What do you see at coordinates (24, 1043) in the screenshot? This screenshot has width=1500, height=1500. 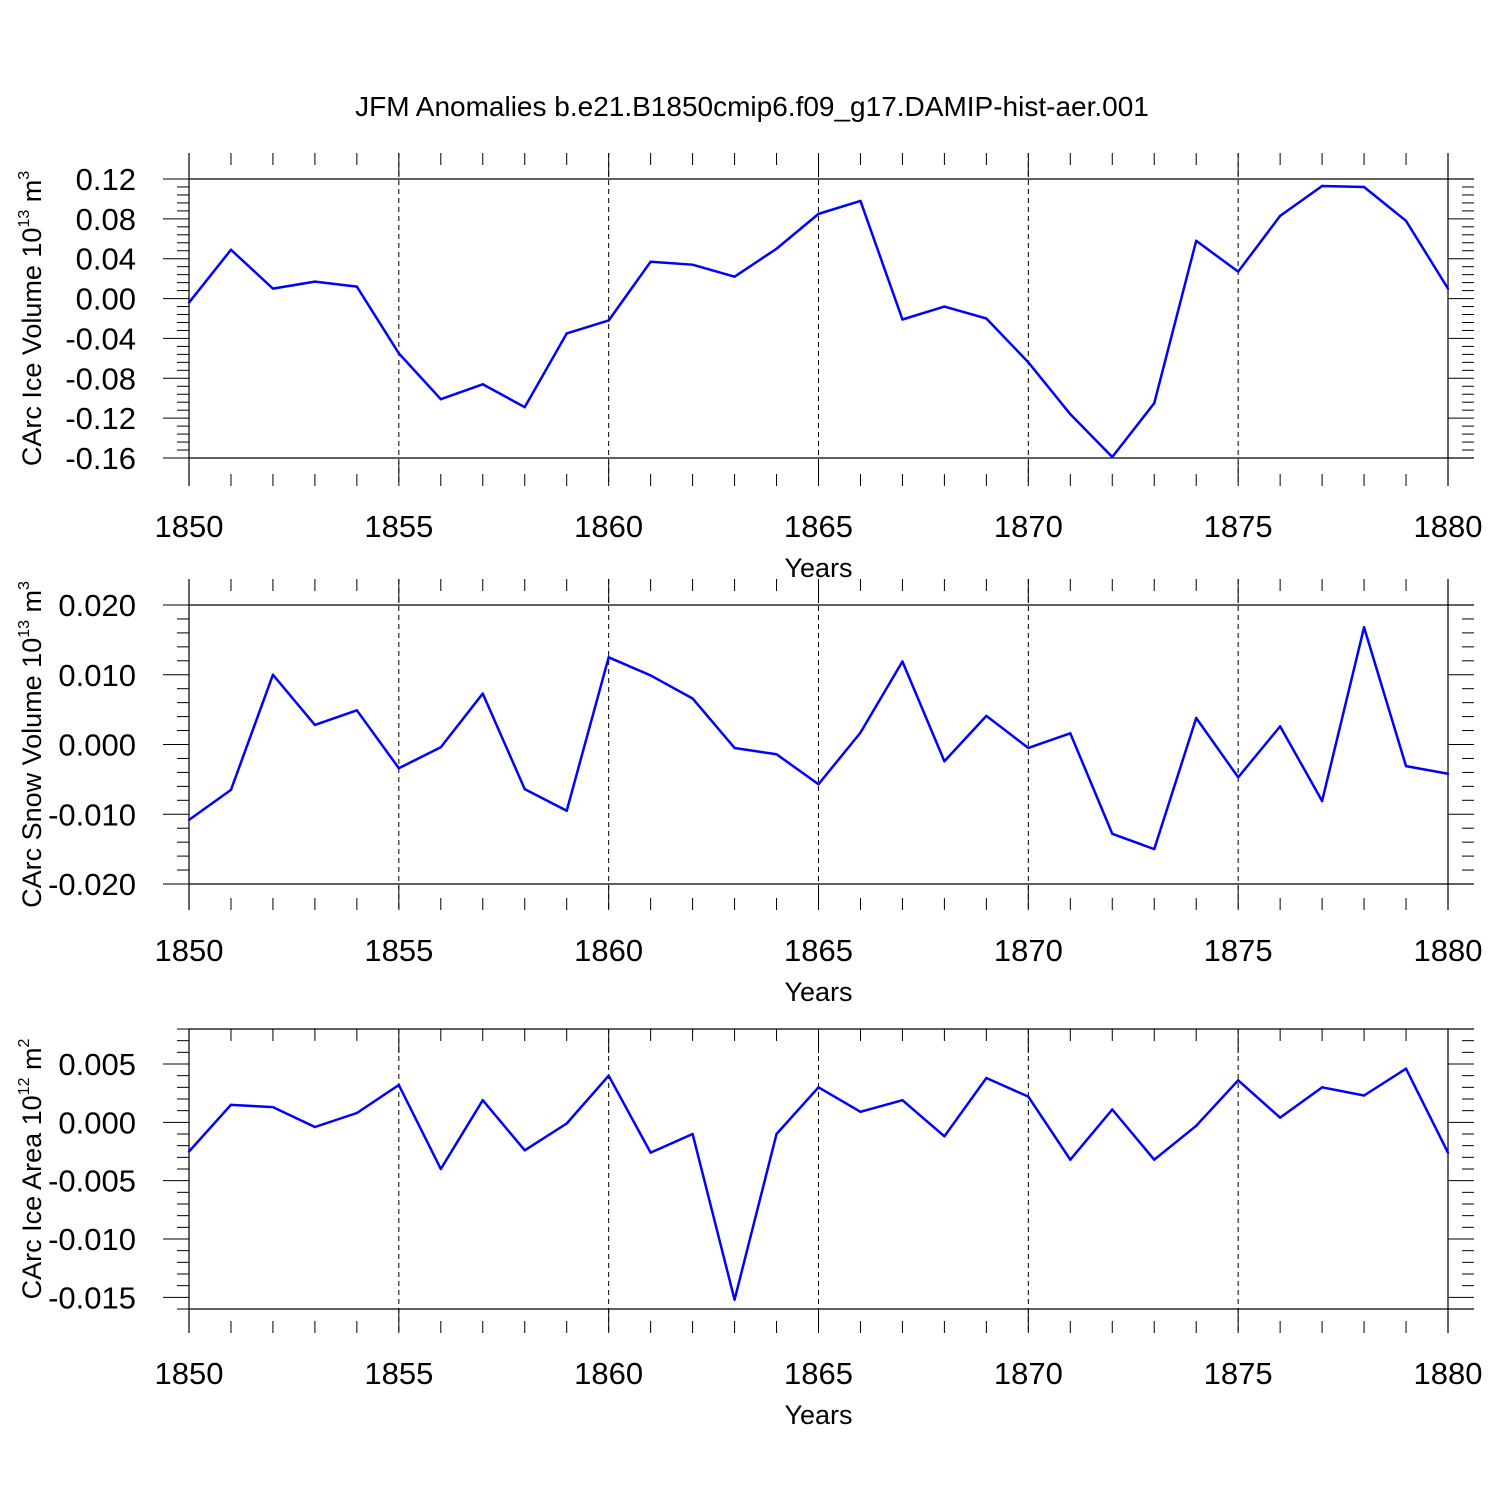 I see `y-axis-label-unit_exponent: 2` at bounding box center [24, 1043].